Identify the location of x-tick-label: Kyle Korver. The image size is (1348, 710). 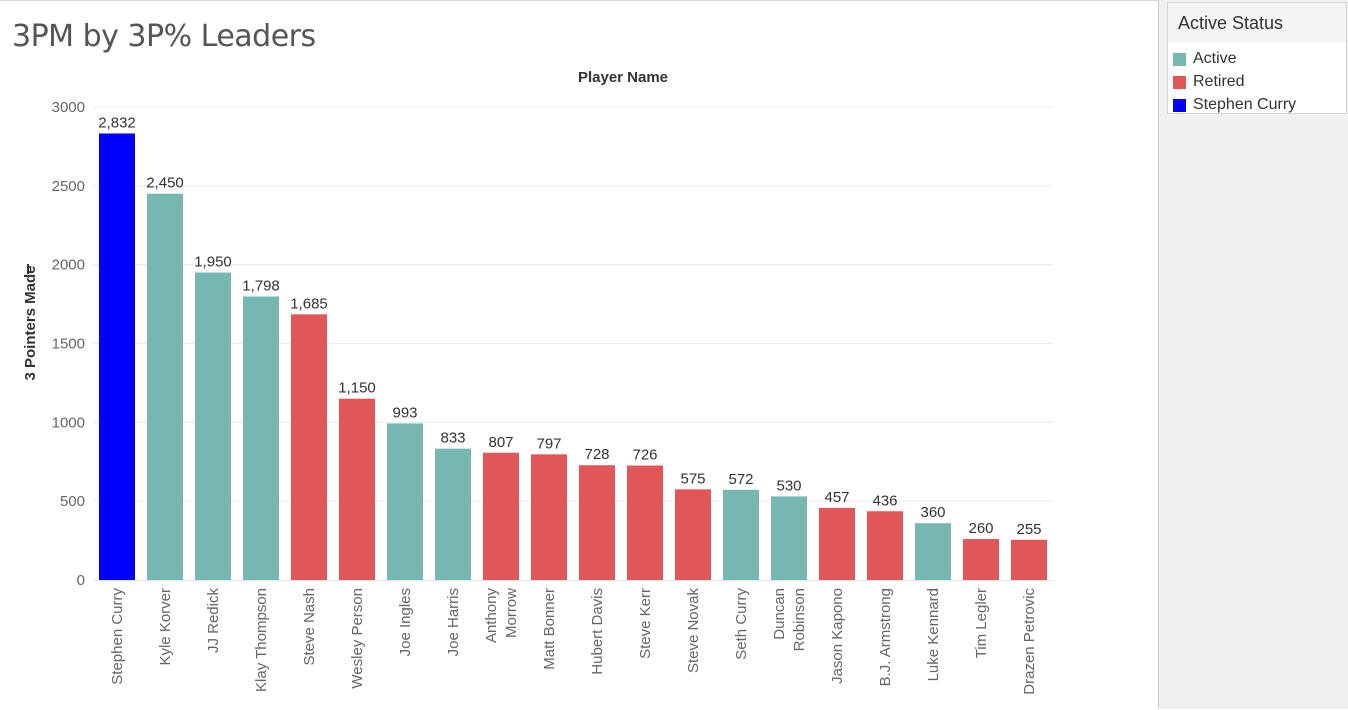
(165, 627).